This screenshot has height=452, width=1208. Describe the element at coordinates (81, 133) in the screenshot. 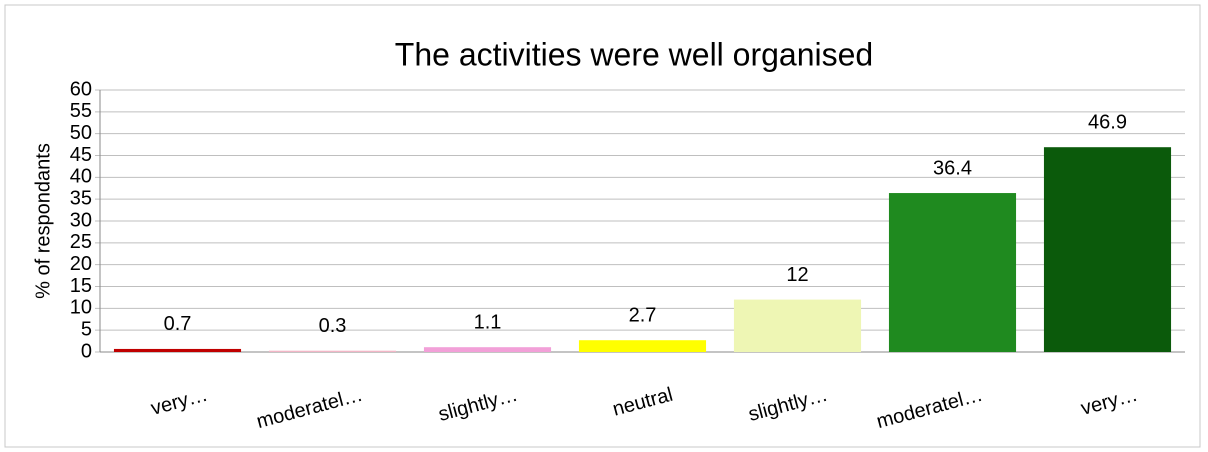

I see `y-tick-label: 50` at that location.